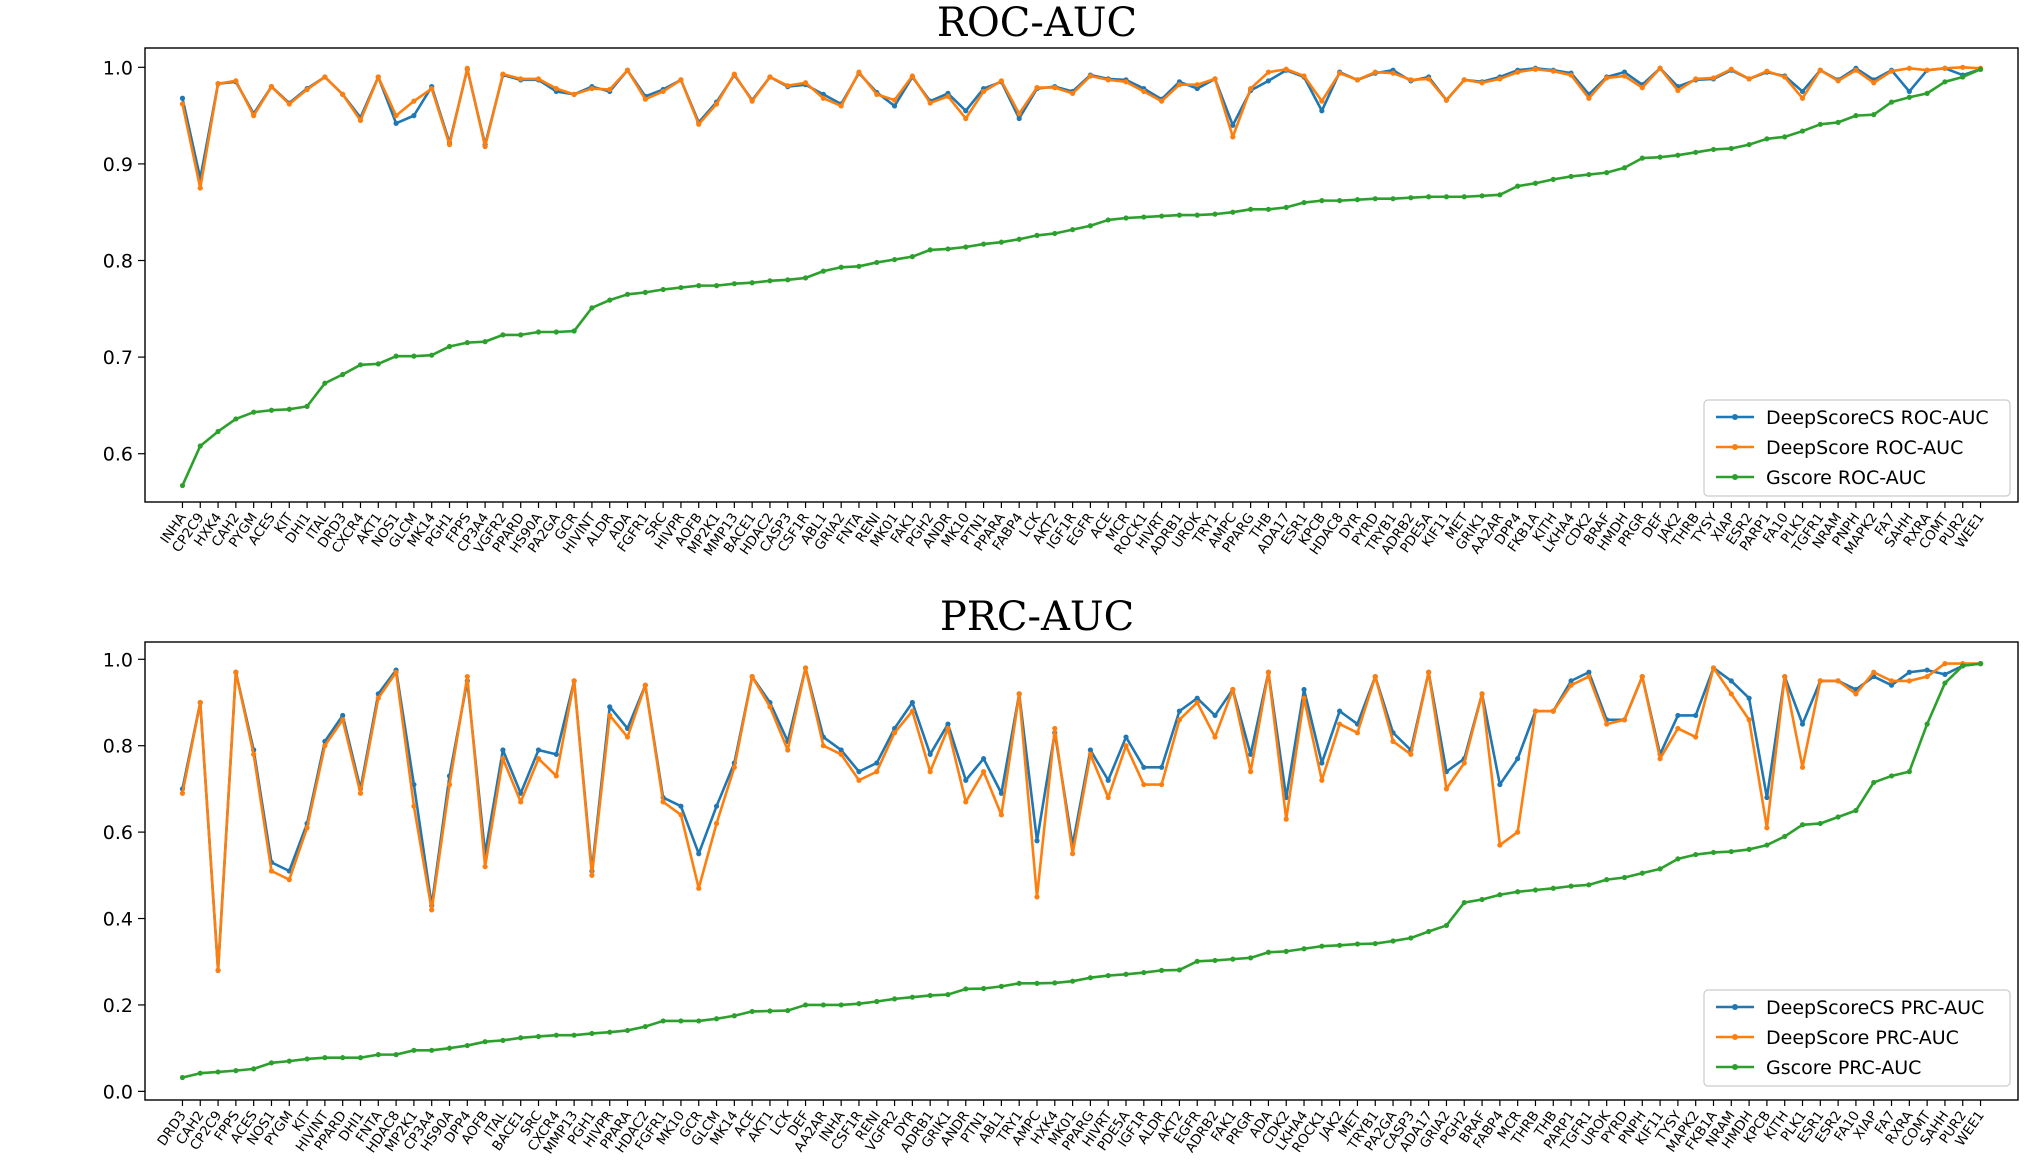  I want to click on y-tick-label: 1.0, so click(118, 68).